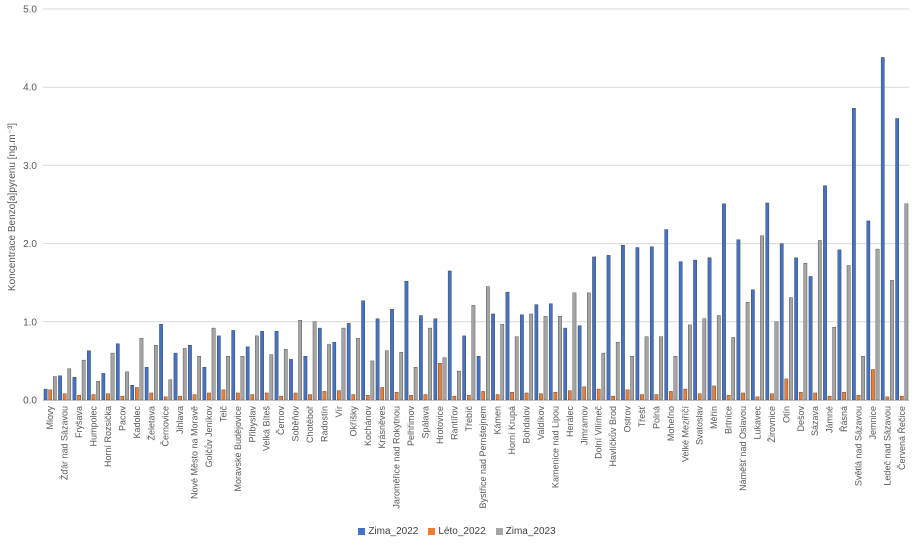  What do you see at coordinates (628, 419) in the screenshot?
I see `x-tick-label: Ostrov` at bounding box center [628, 419].